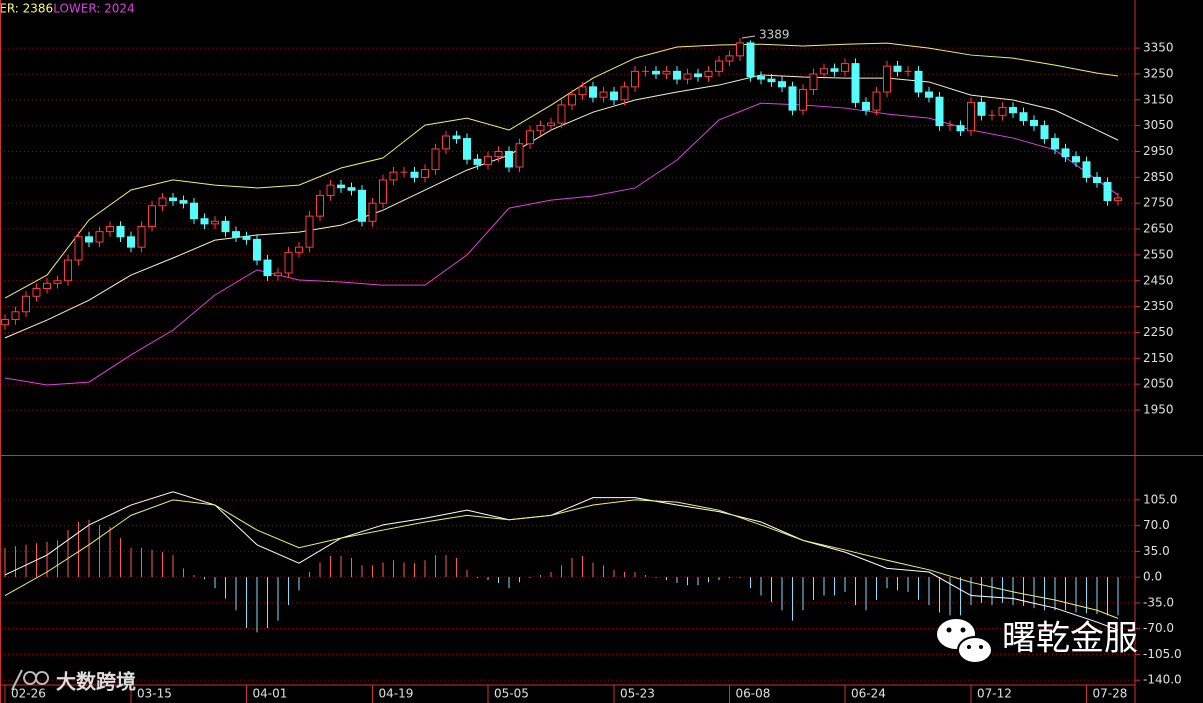 The height and width of the screenshot is (703, 1203). I want to click on watermarks: 大数跨境 曙乾金服, so click(574, 656).